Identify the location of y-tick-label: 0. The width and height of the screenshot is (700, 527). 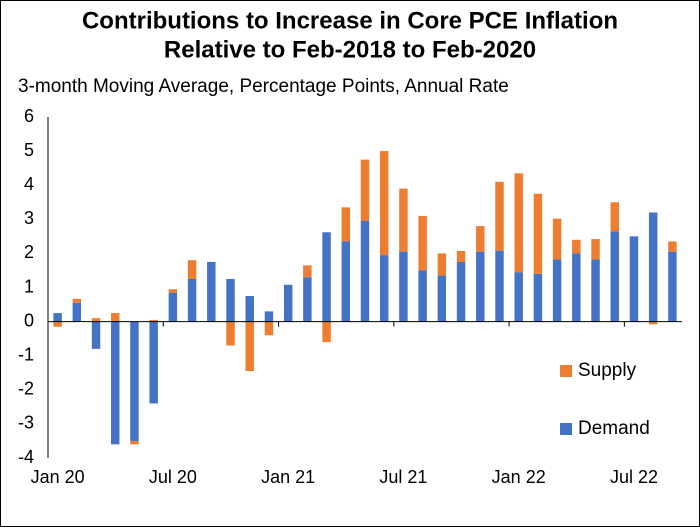
(29, 320).